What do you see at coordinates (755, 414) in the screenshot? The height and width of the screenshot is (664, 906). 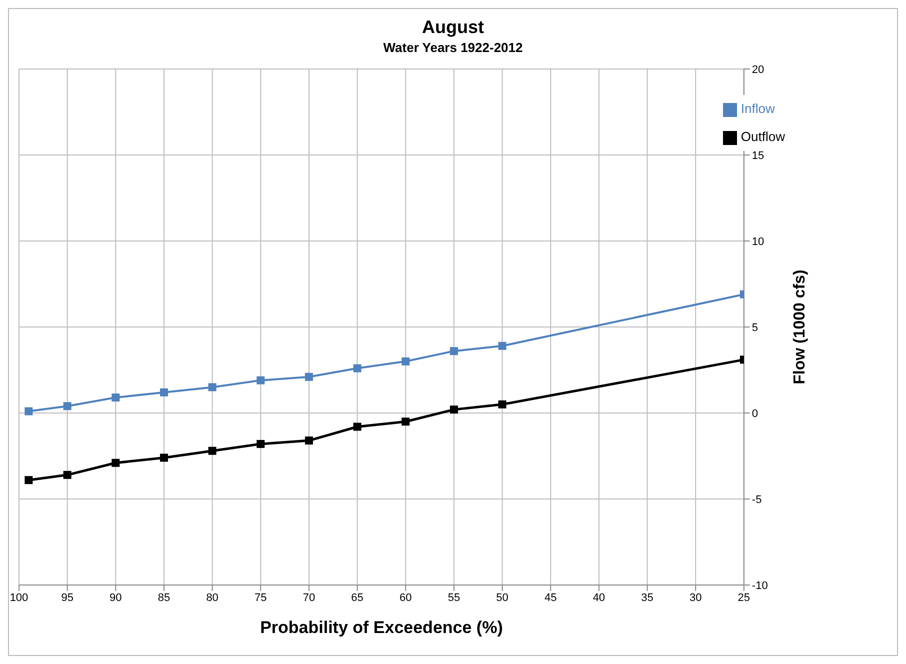 I see `y-tick-label: 0` at bounding box center [755, 414].